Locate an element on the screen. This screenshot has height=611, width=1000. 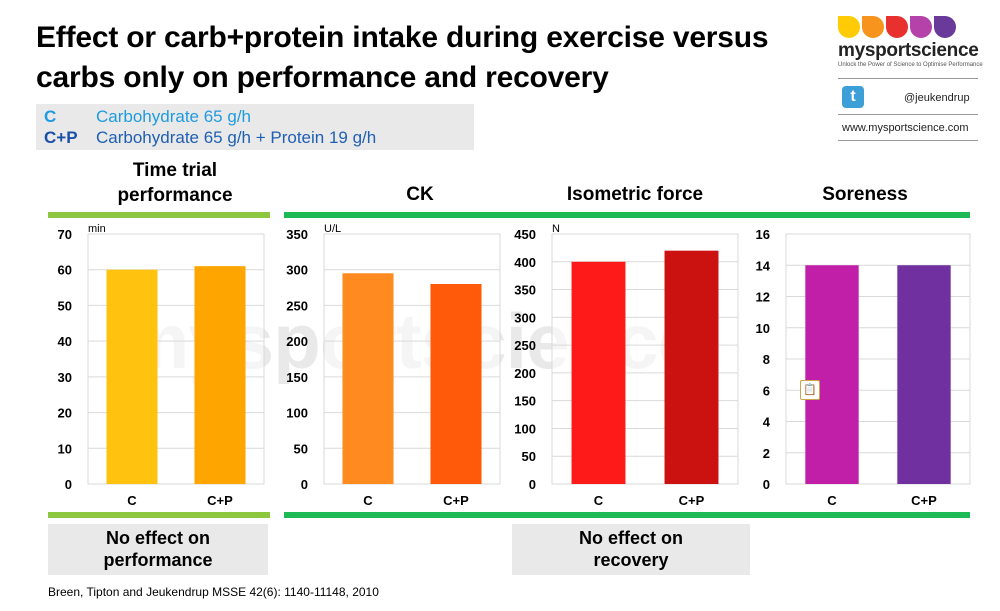
logo-dot-magenta is located at coordinates (921, 27).